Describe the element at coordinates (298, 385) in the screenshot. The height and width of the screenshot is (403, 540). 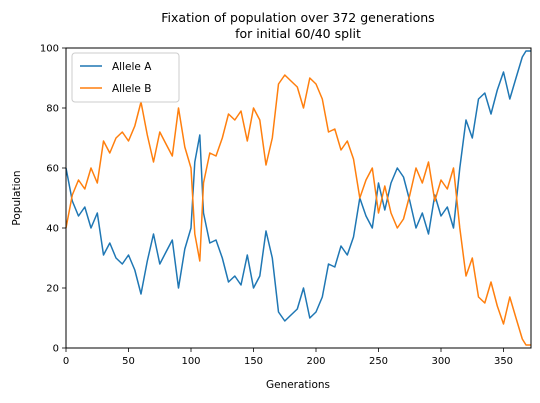
I see `x-axis-label: Generations` at that location.